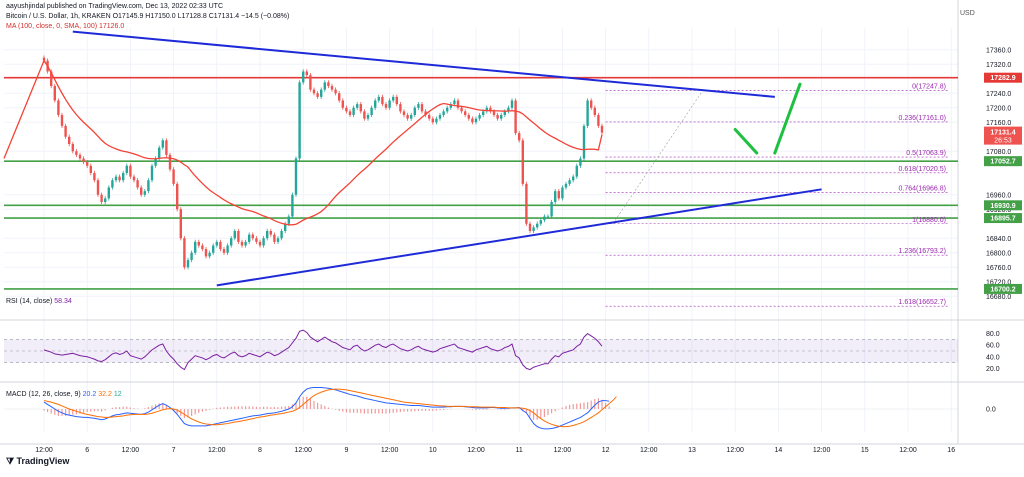 The width and height of the screenshot is (1024, 477). I want to click on current-price-label: 17131.4, so click(1002, 133).